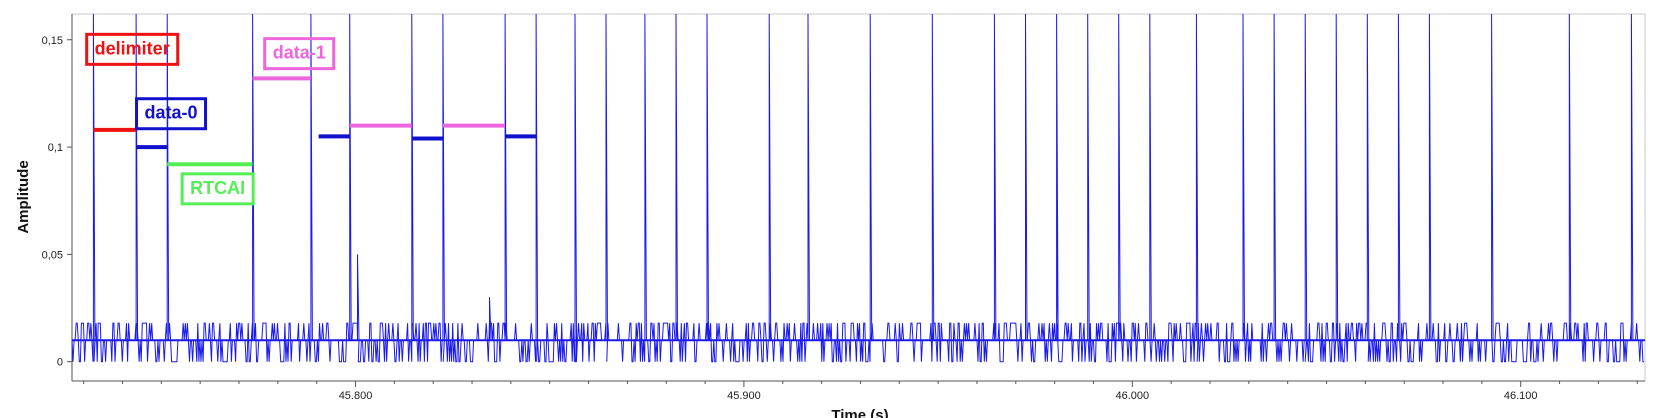  What do you see at coordinates (860, 391) in the screenshot?
I see `x-axis-ticks: 45.800 45.900 46.000 46.100` at bounding box center [860, 391].